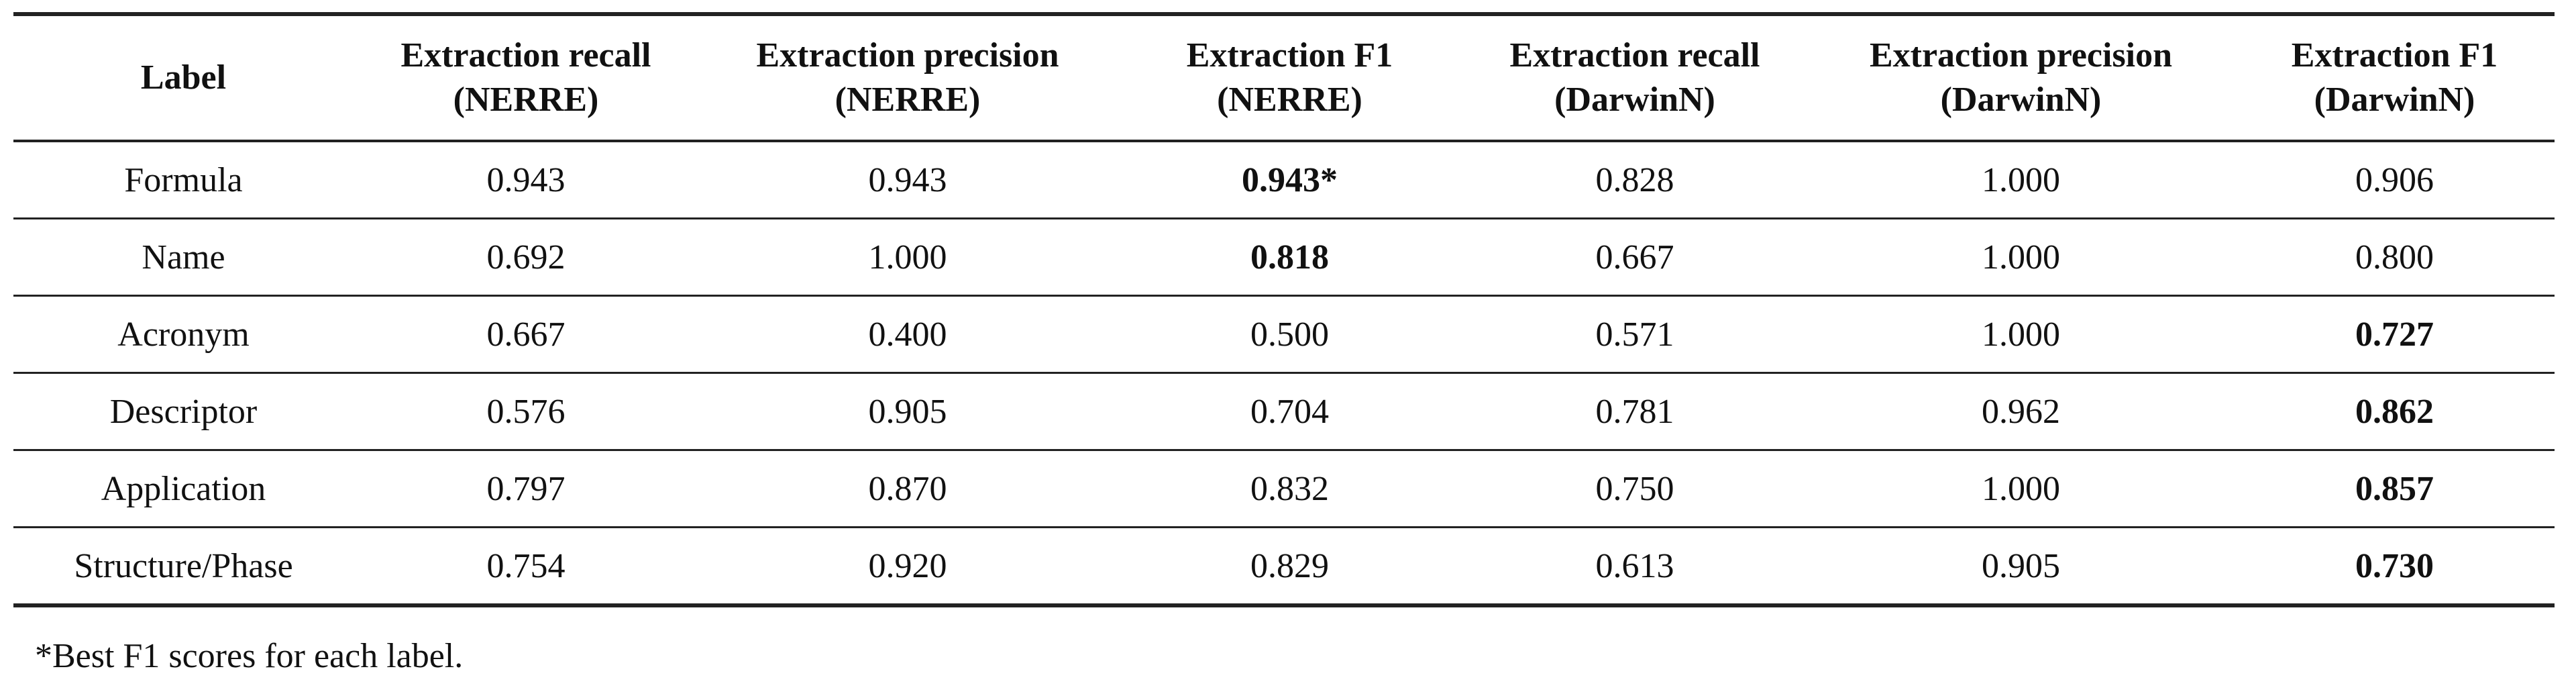 The image size is (2576, 694). Describe the element at coordinates (1289, 257) in the screenshot. I see `cell: 0.818` at that location.